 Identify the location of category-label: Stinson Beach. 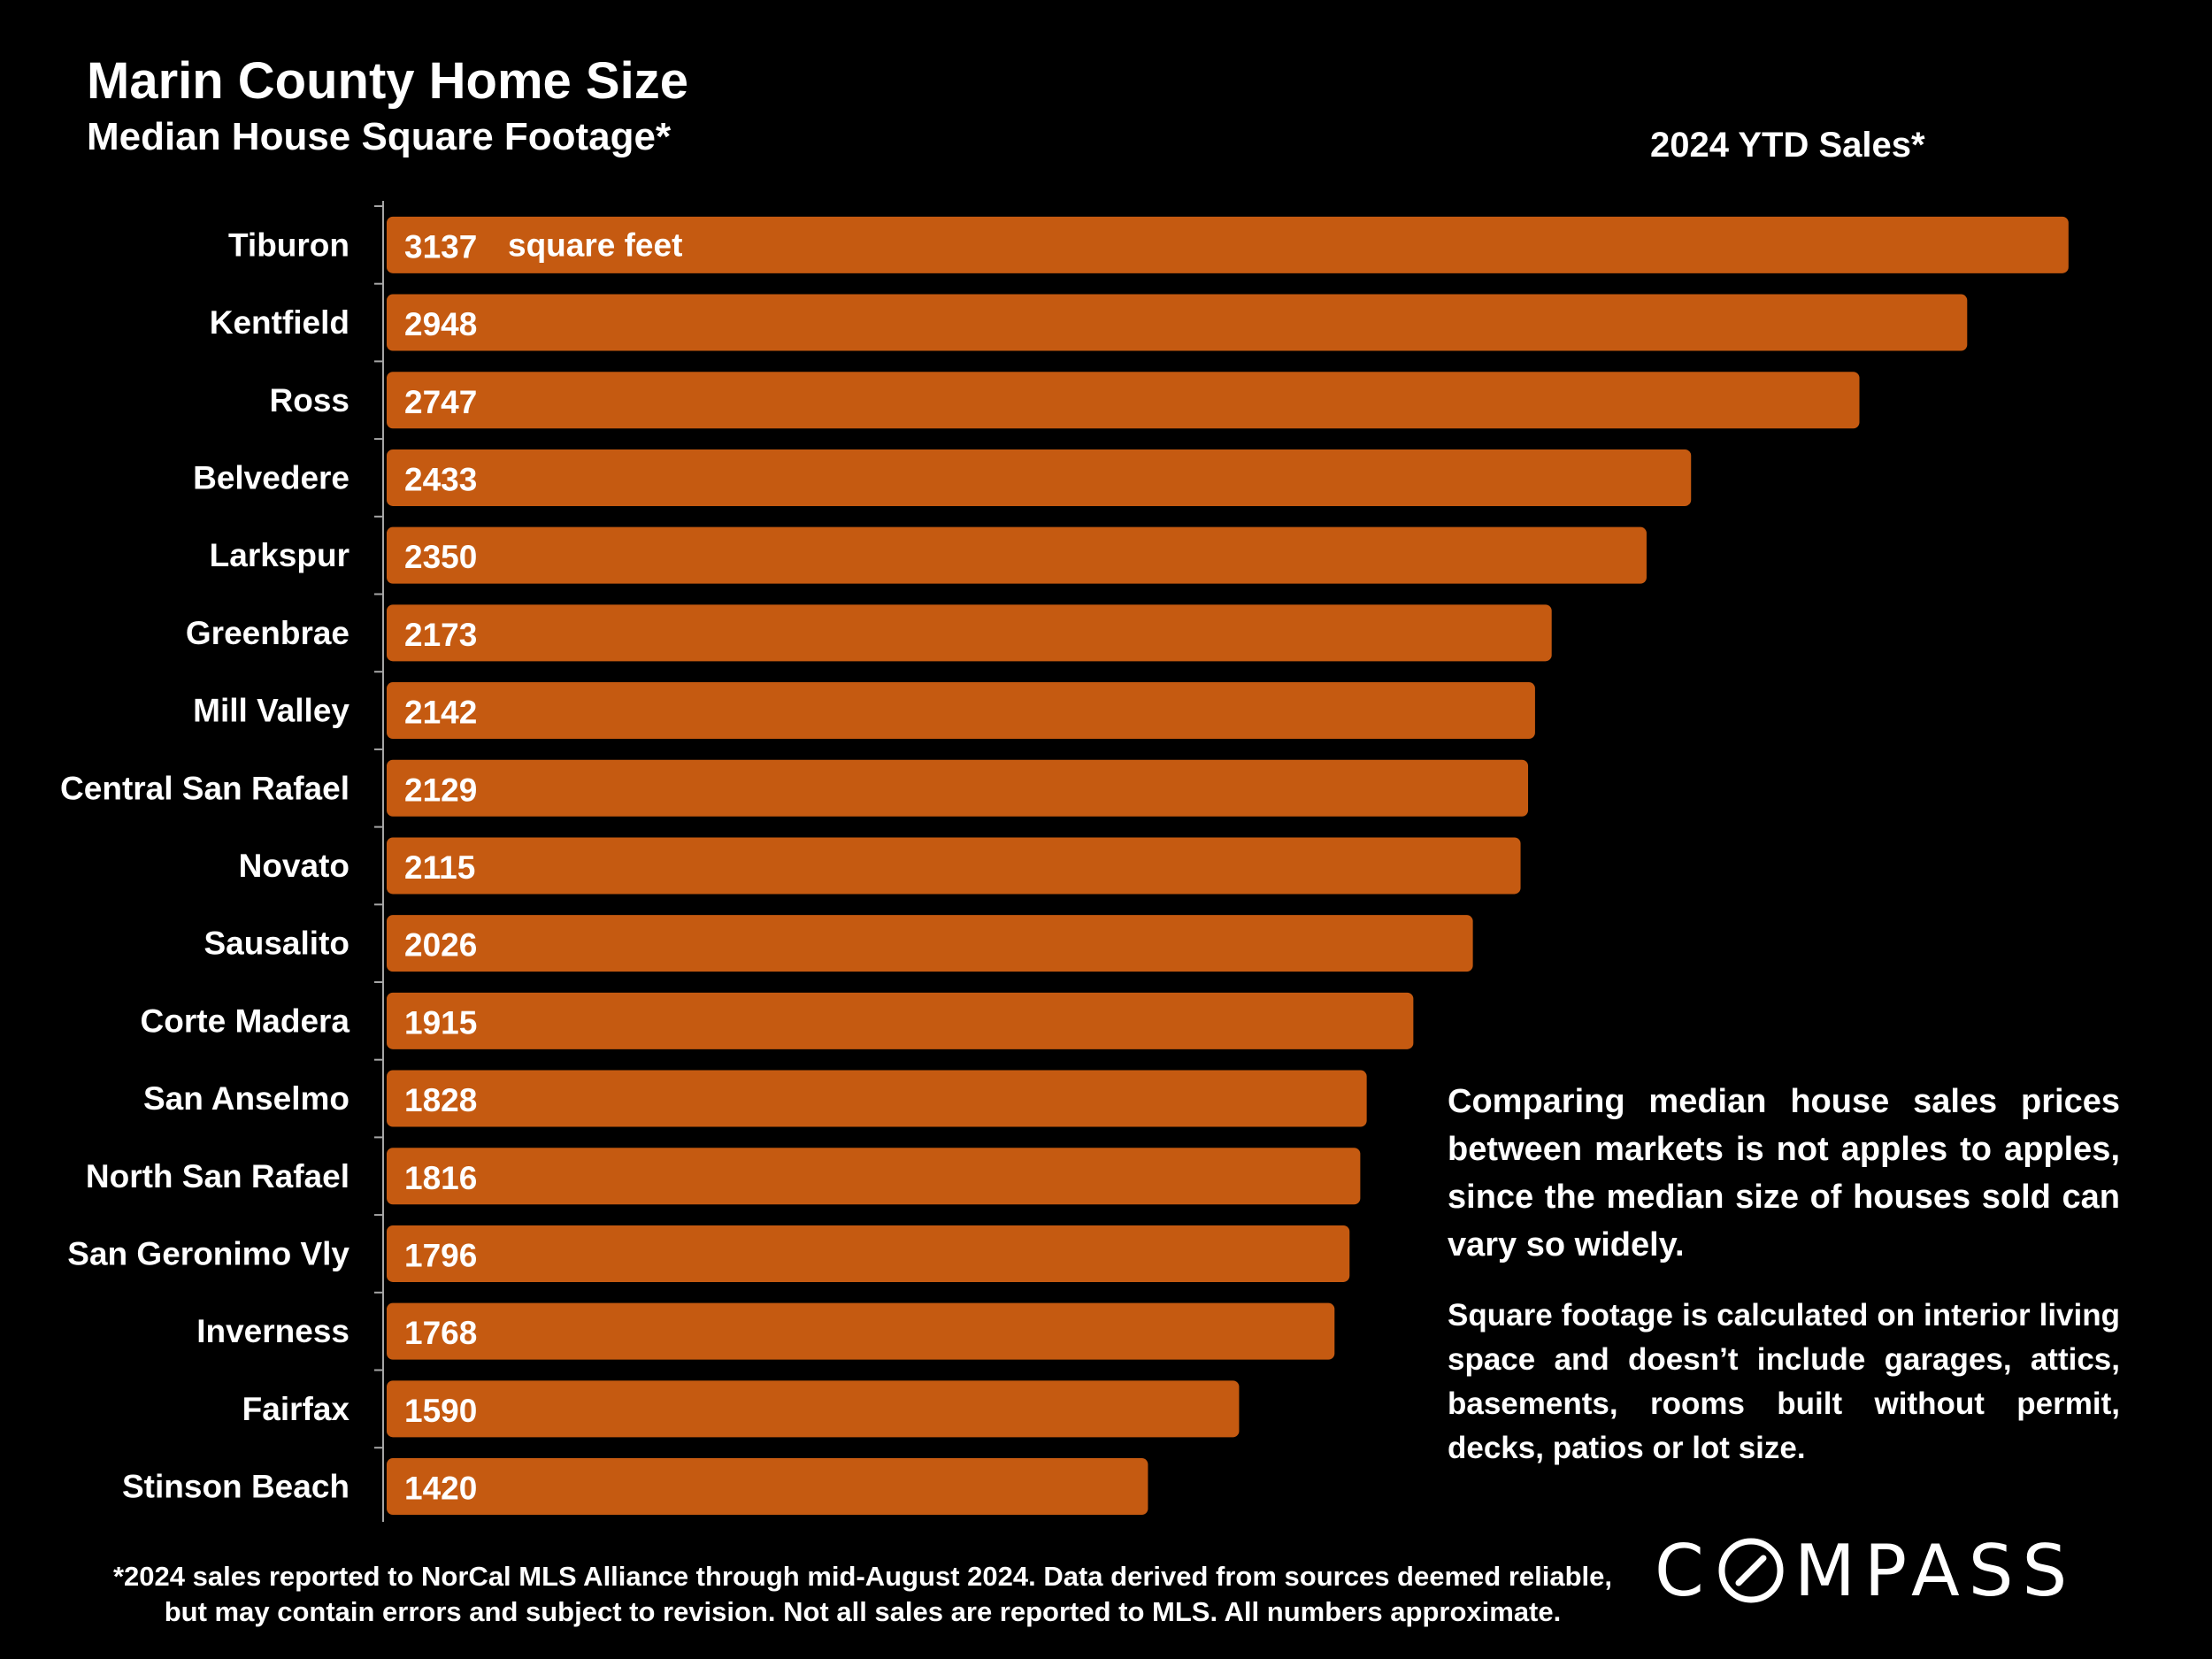
(236, 1487).